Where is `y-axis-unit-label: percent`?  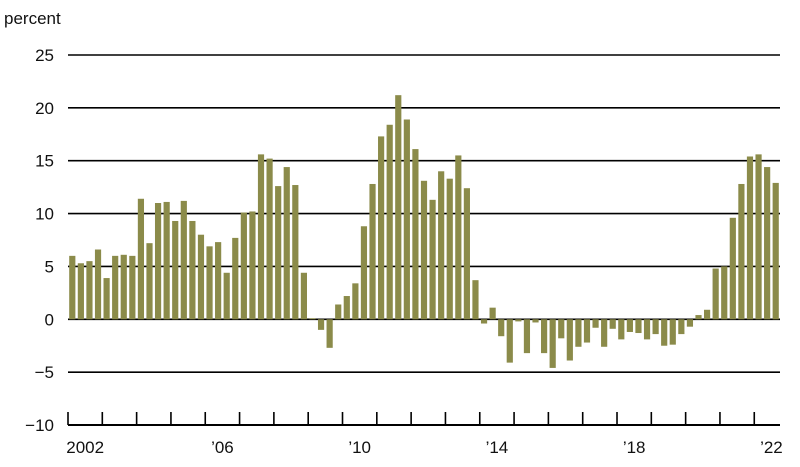 y-axis-unit-label: percent is located at coordinates (32, 18).